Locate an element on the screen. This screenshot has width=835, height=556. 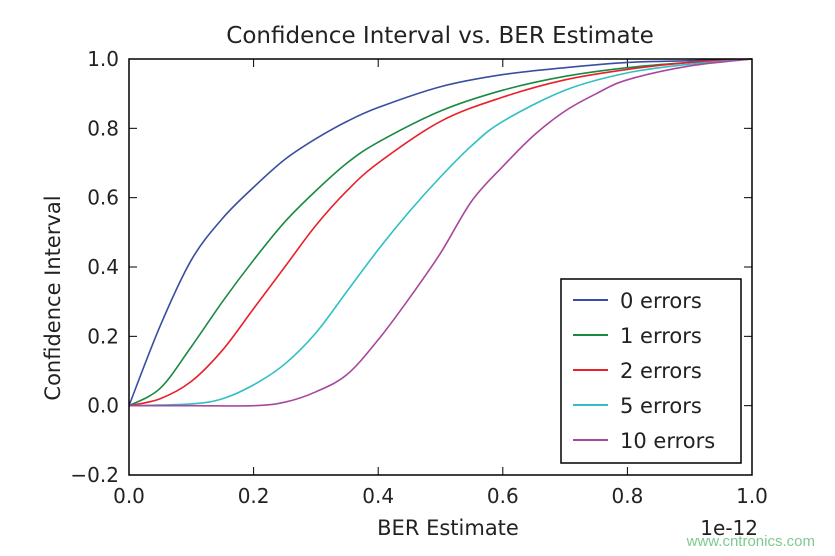
watermark: www.cntronics.com is located at coordinates (750, 541).